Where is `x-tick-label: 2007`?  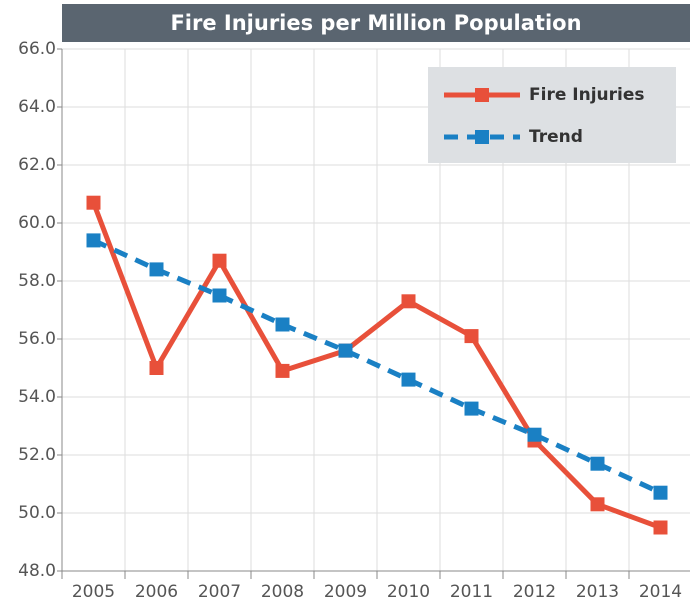 x-tick-label: 2007 is located at coordinates (219, 592).